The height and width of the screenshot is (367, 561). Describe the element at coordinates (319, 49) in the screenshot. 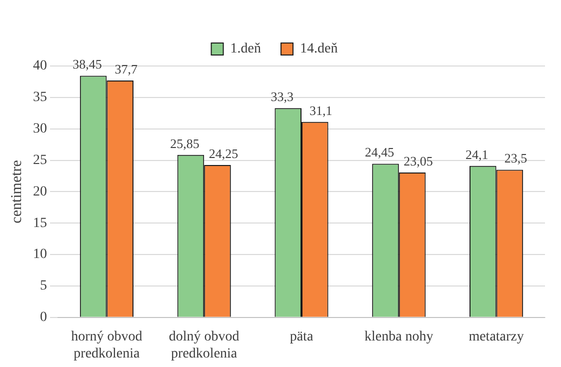

I see `legend-label: 14.deň` at that location.